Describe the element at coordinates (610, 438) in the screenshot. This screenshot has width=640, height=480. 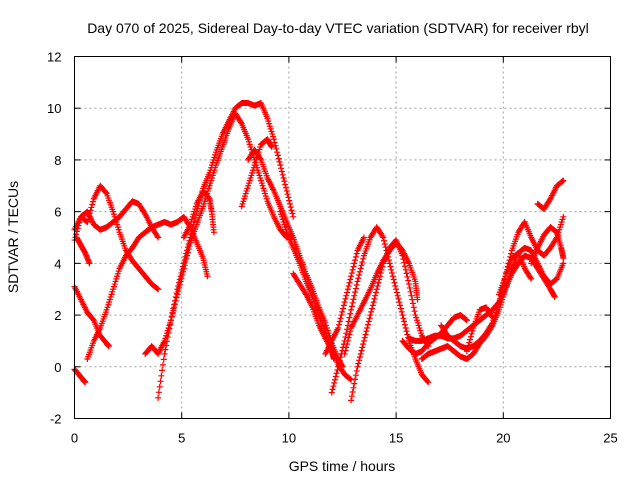
I see `x-tick-label: 25` at that location.